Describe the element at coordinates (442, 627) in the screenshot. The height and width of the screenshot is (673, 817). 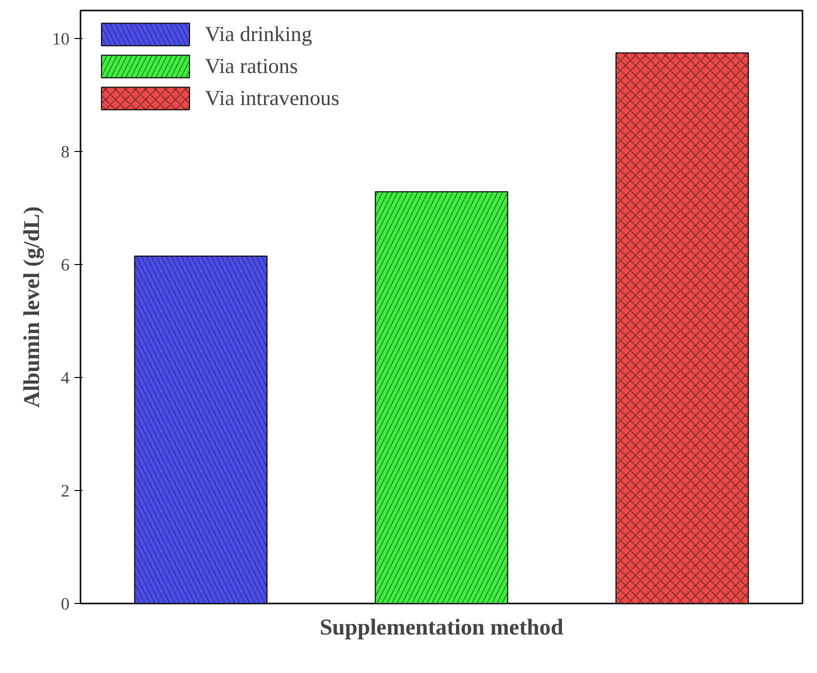
I see `x-axis-title: Supplementation method` at that location.